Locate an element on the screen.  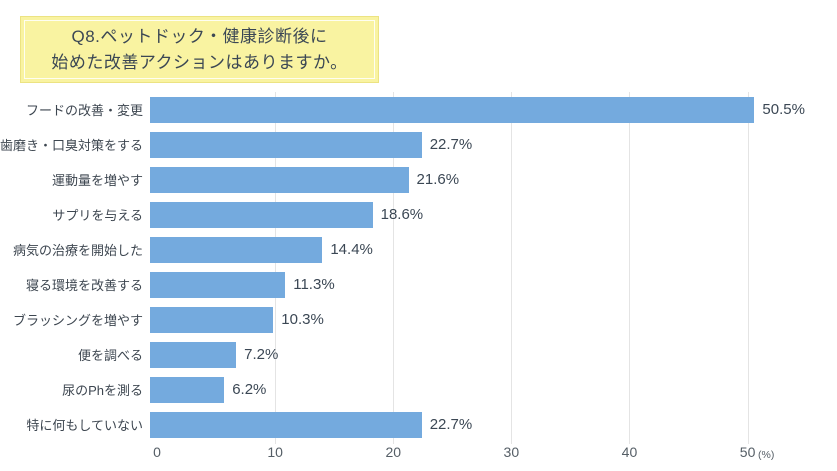
bar-track: 21.6% is located at coordinates (493, 179).